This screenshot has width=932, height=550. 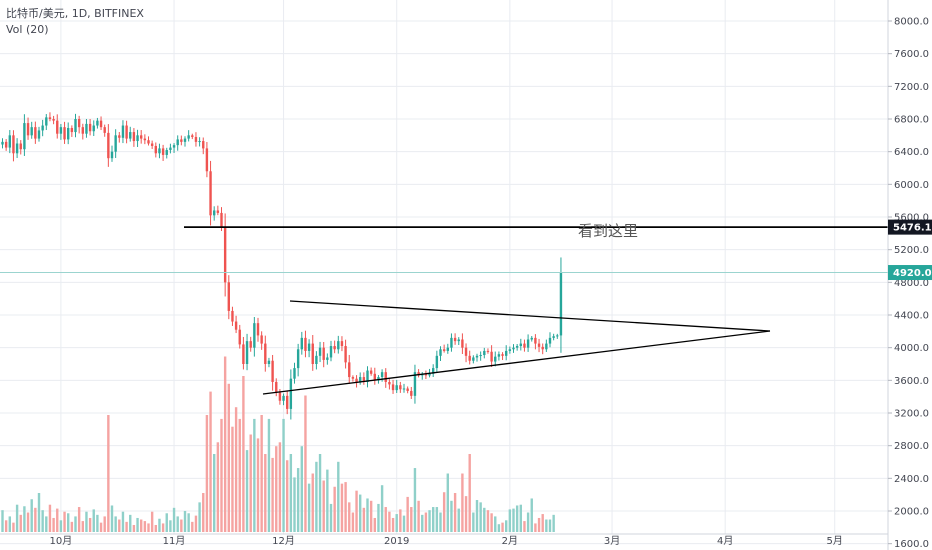 I want to click on symbol-label: 比特币/美元, 1D, BITFINEX, so click(x=75, y=13).